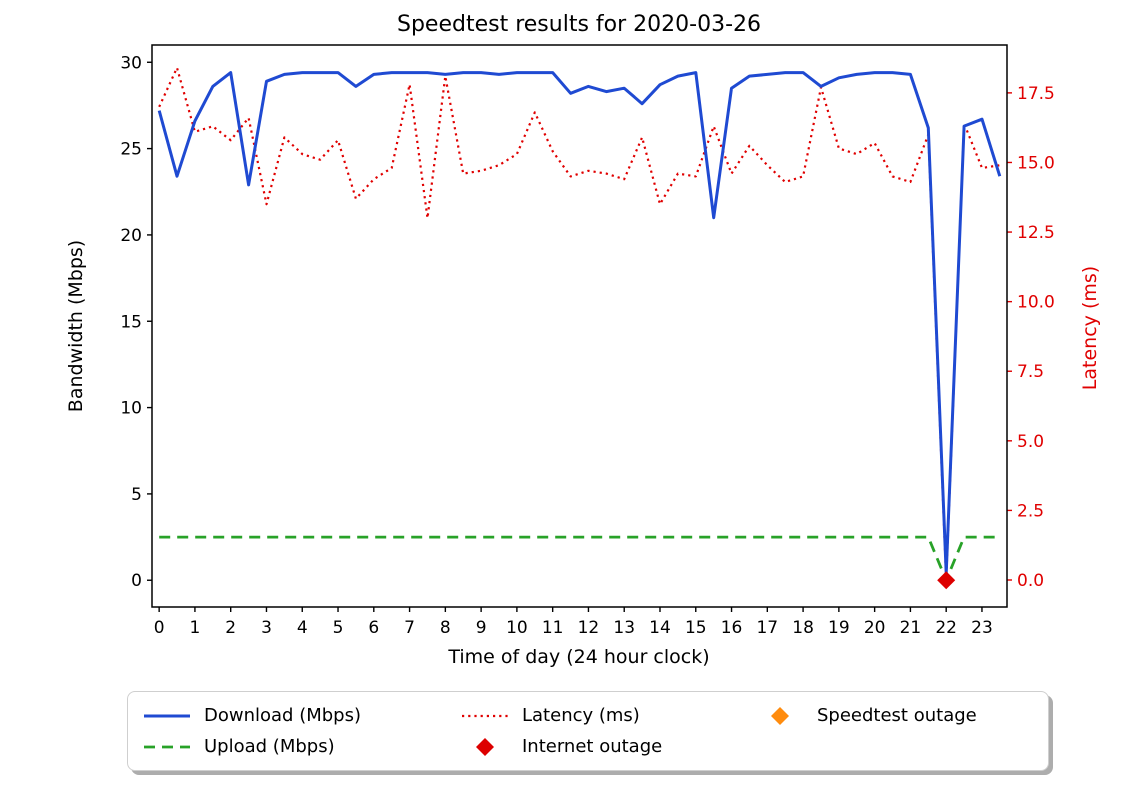 The width and height of the screenshot is (1129, 809). I want to click on latency-ms-line-icon, so click(485, 715).